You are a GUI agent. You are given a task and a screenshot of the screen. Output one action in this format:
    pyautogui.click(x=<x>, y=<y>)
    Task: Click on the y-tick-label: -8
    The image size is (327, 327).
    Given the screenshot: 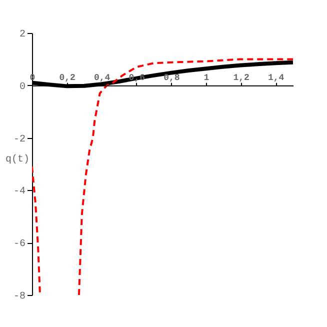 What is the action you would take?
    pyautogui.click(x=19, y=297)
    